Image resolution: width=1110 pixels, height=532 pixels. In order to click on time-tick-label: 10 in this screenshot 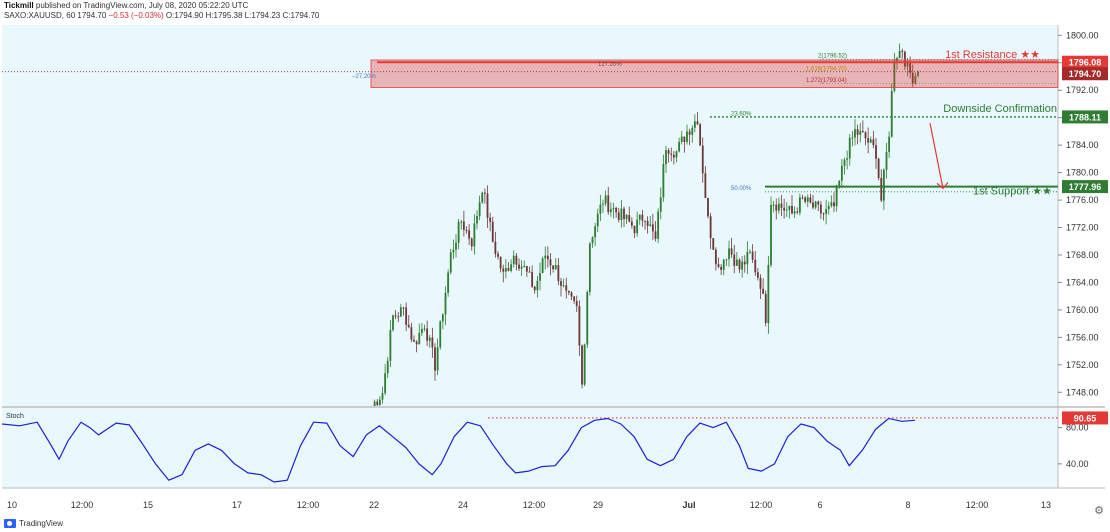, I will do `click(12, 505)`.